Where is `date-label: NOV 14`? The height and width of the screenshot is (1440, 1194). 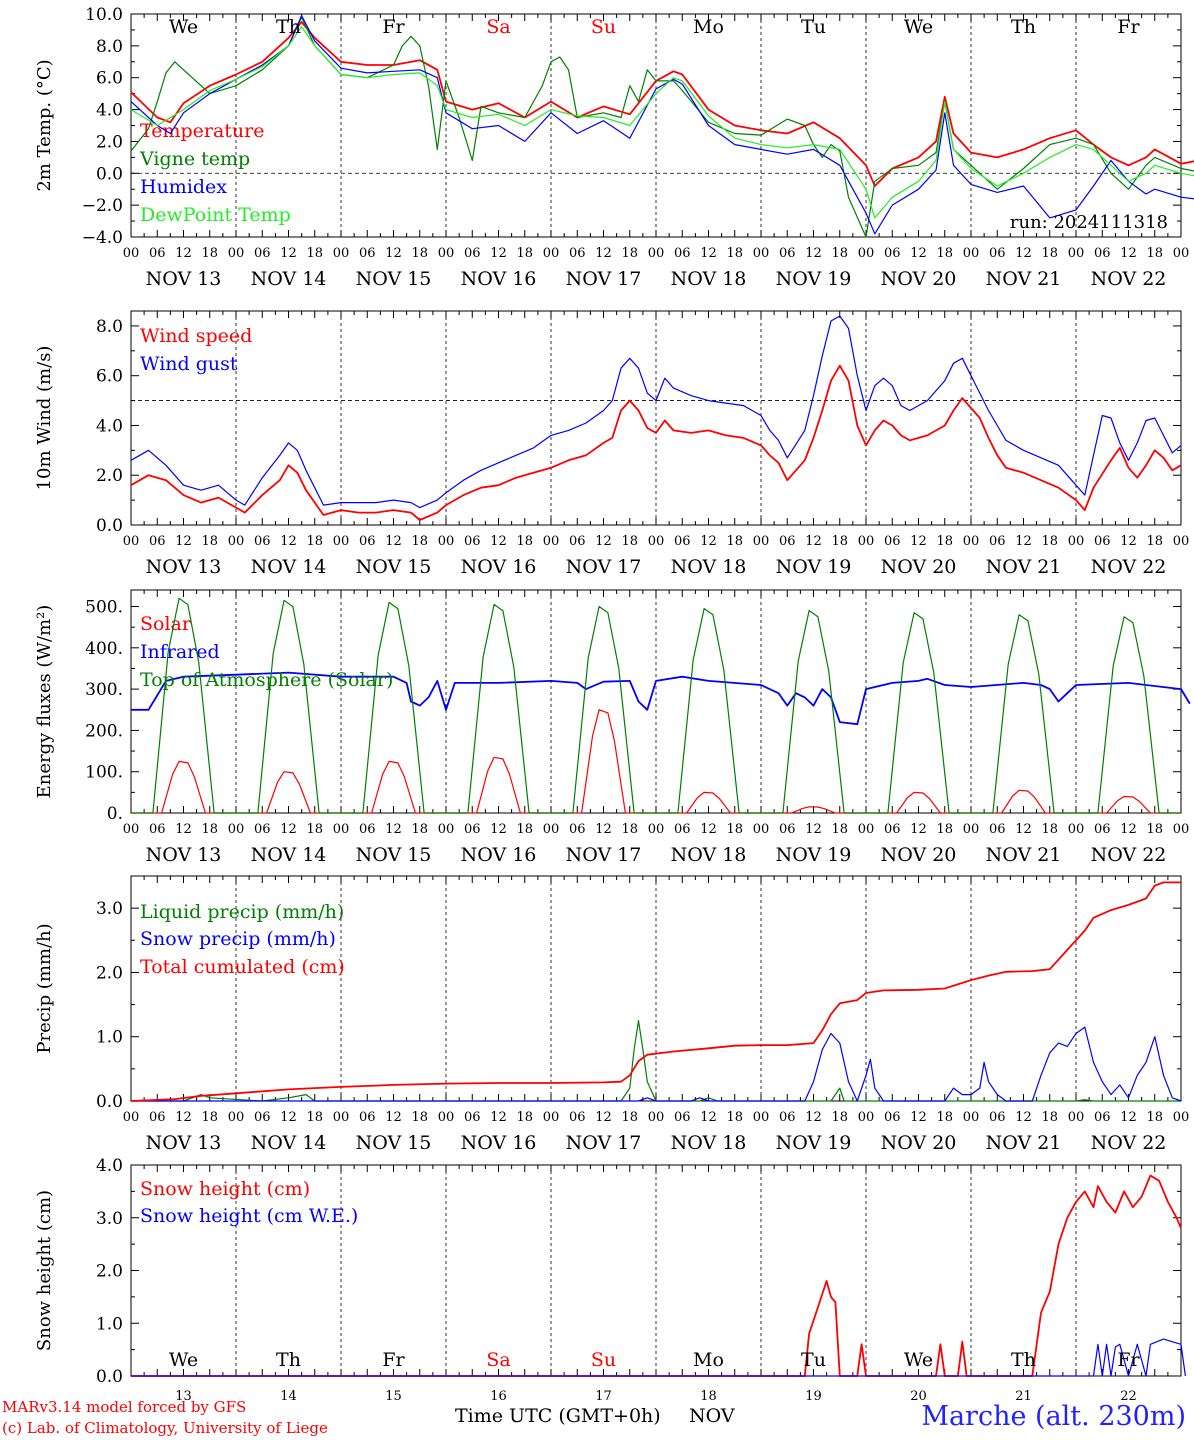 date-label: NOV 14 is located at coordinates (289, 567).